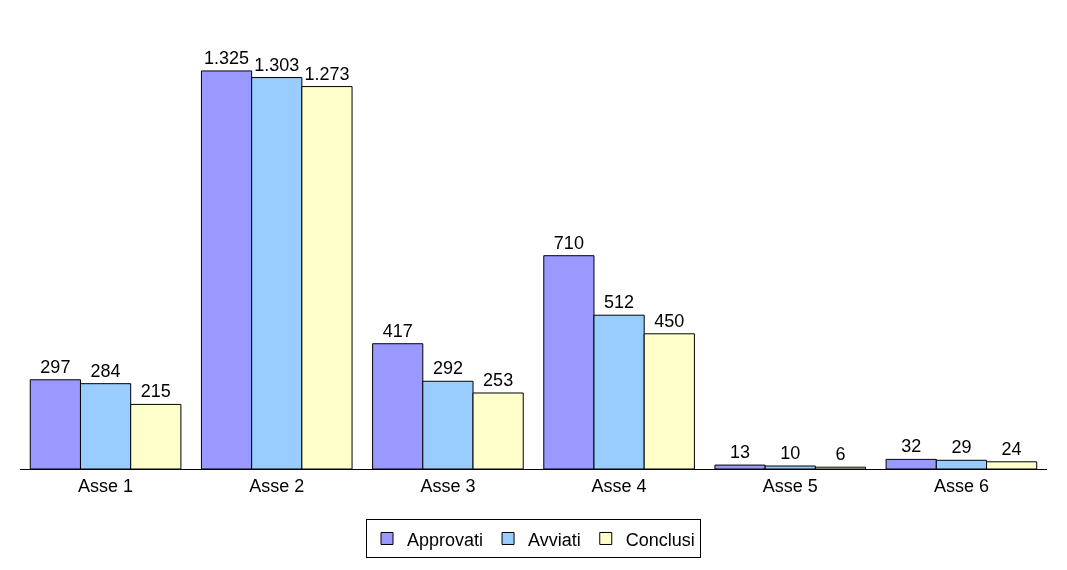 This screenshot has height=570, width=1067. What do you see at coordinates (911, 446) in the screenshot?
I see `data-label: 32` at bounding box center [911, 446].